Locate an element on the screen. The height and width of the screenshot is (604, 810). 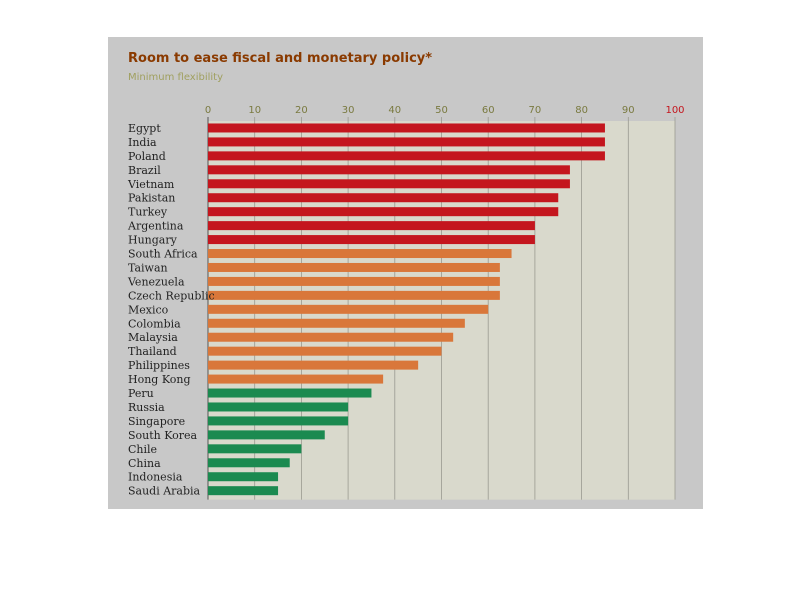
category-label: Turkey is located at coordinates (148, 212).